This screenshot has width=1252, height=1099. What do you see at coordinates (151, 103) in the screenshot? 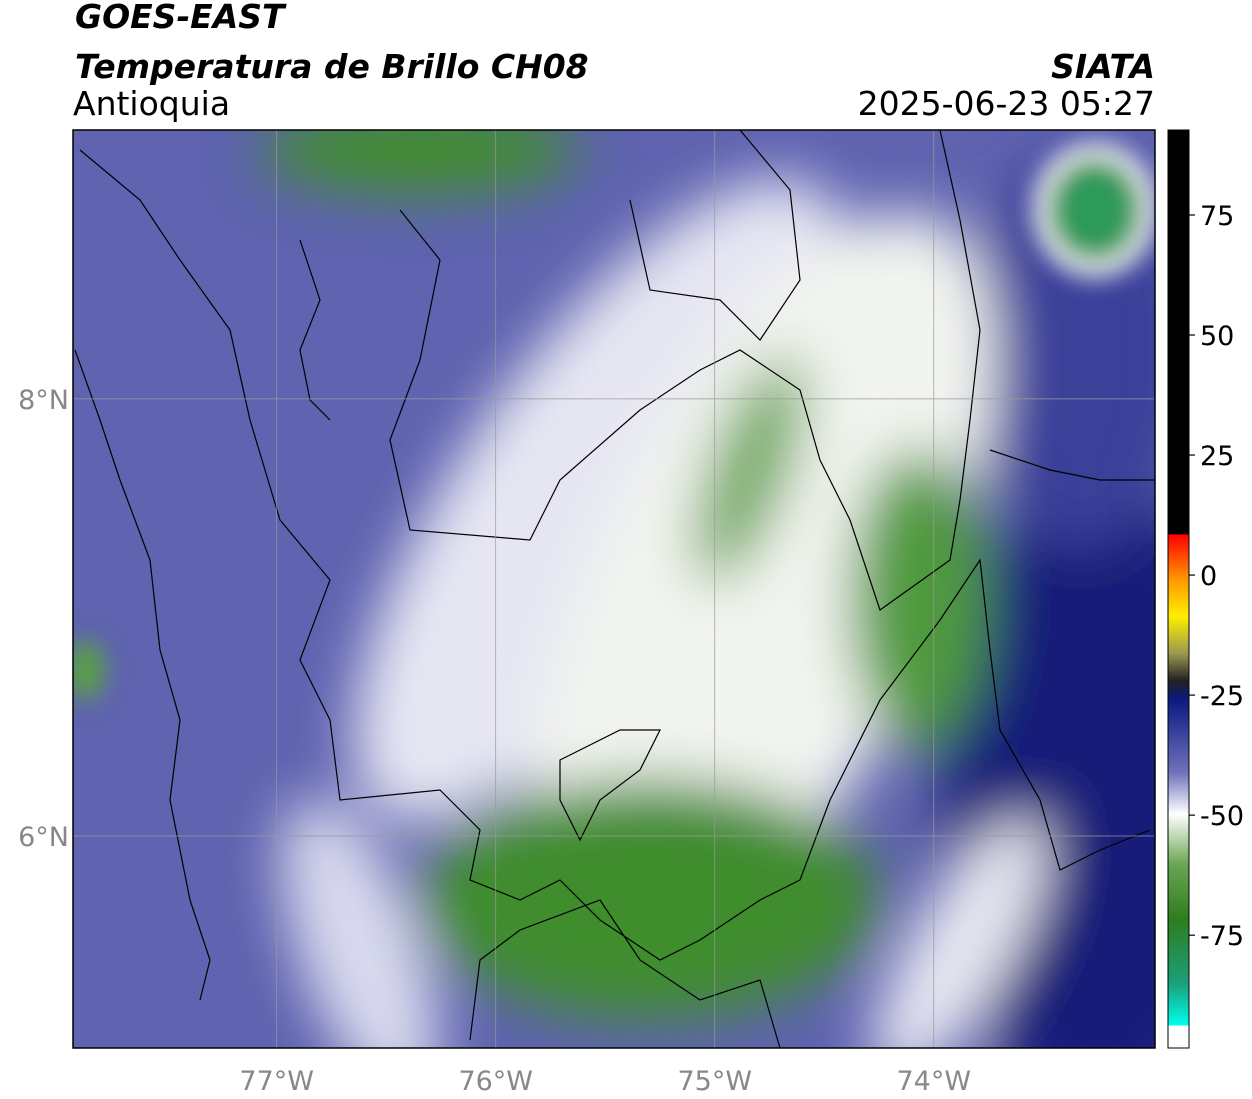
I see `region: Antioquia` at bounding box center [151, 103].